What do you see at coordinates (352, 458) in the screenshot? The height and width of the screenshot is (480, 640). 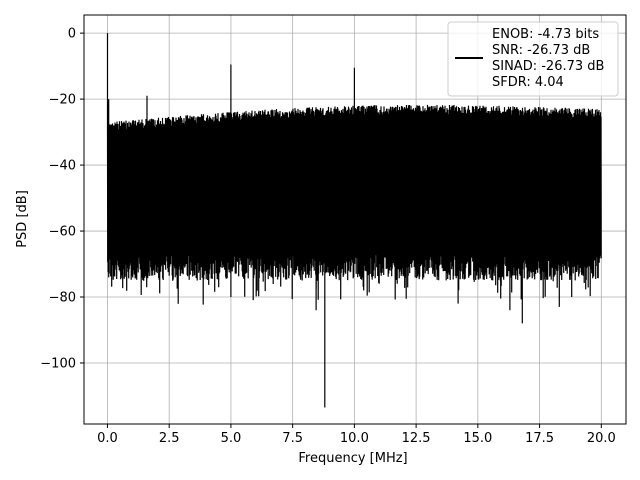 I see `x-axis-label: Frequency [MHz]` at bounding box center [352, 458].